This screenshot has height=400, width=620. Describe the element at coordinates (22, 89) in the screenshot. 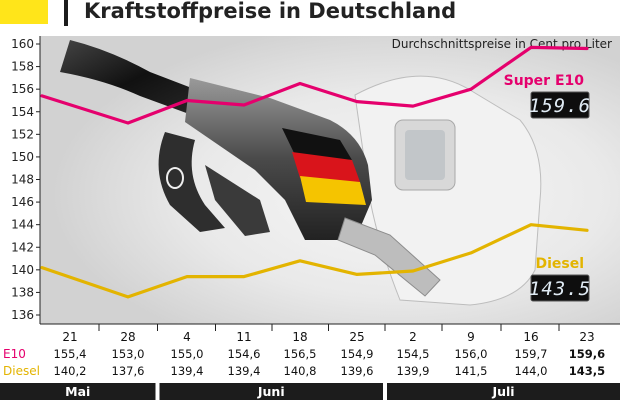

I see `y-tick-label-156: 156` at that location.